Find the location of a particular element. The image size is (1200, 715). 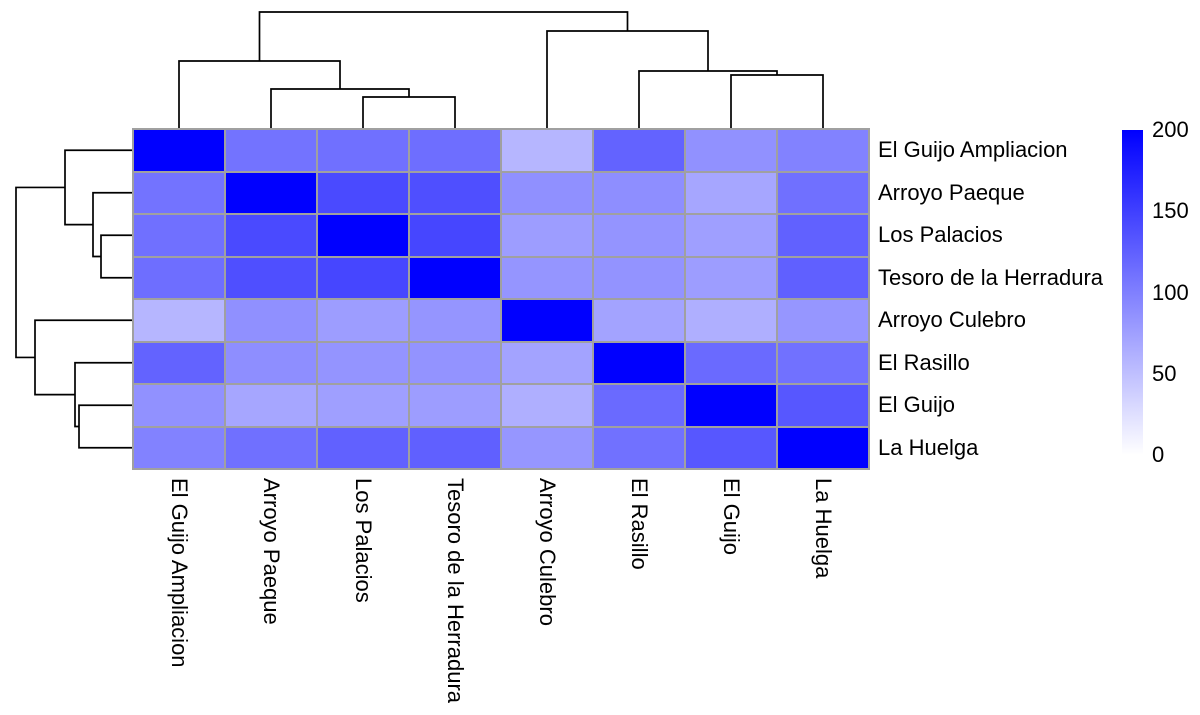

col-label: La Huelga is located at coordinates (823, 528).